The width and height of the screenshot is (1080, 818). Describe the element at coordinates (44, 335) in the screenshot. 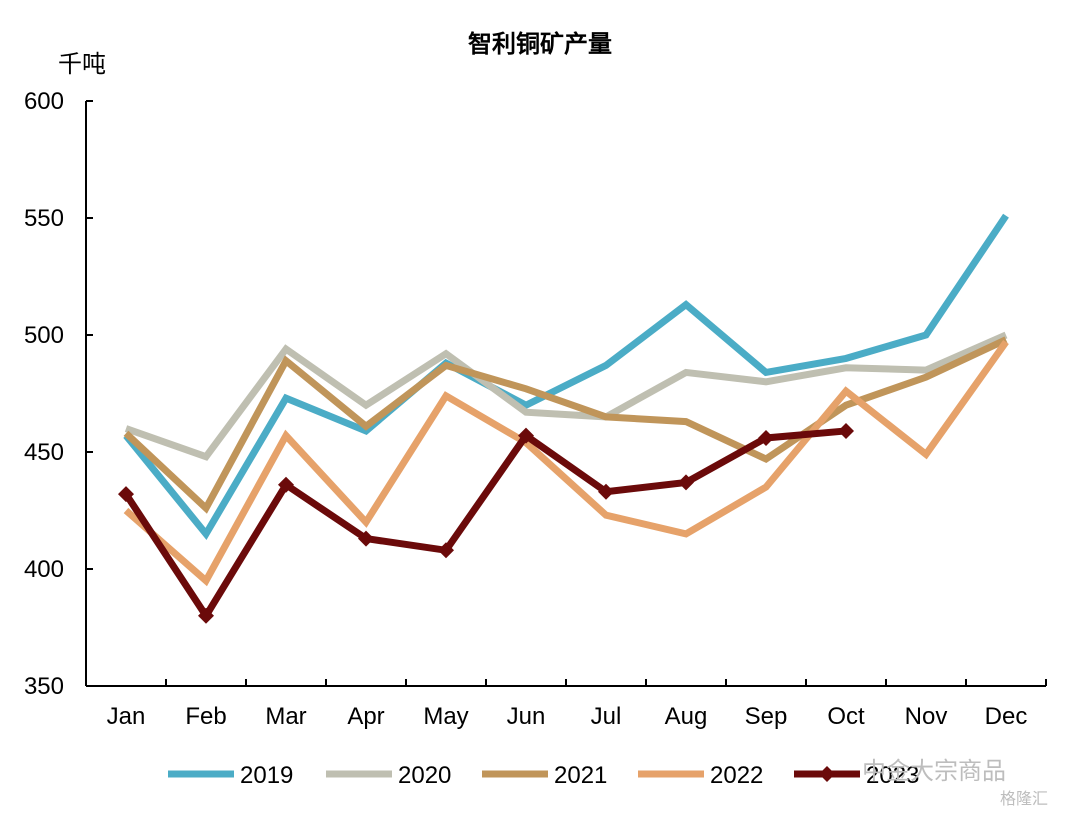

I see `y-tick-label: 500` at that location.